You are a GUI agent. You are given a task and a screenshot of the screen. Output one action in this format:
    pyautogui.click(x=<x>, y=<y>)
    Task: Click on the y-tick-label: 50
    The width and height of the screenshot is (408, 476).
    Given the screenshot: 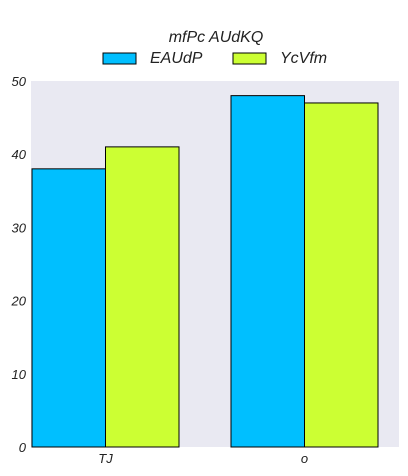 What is the action you would take?
    pyautogui.click(x=19, y=81)
    